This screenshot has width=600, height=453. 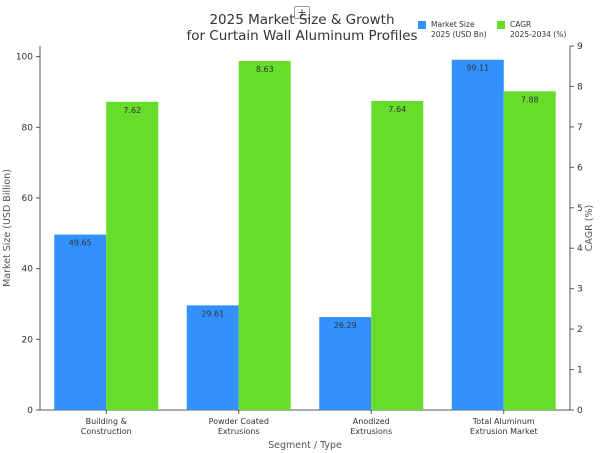 What do you see at coordinates (265, 69) in the screenshot?
I see `bar-data-label: 8.63` at bounding box center [265, 69].